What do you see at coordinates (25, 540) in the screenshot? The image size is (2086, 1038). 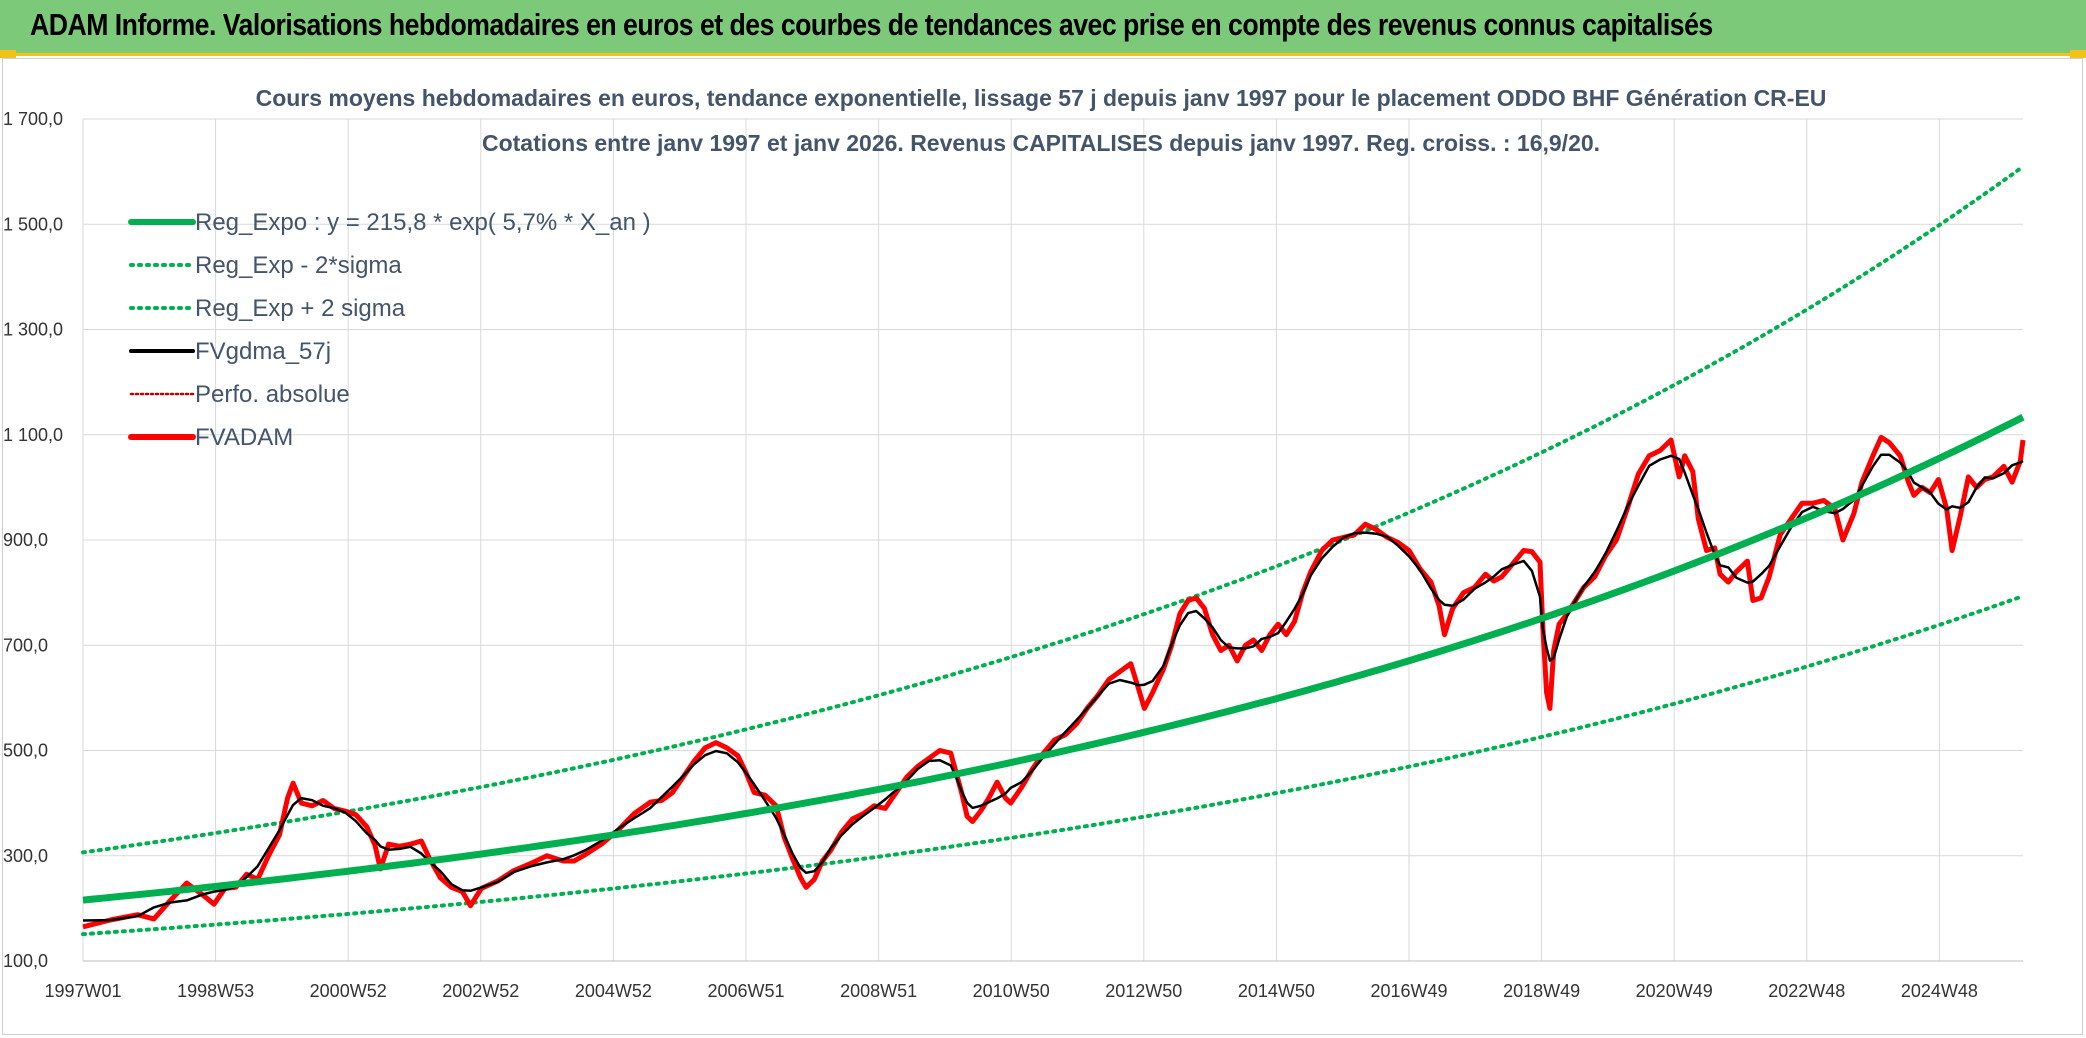 I see `y-tick-label: 900,0` at bounding box center [25, 540].